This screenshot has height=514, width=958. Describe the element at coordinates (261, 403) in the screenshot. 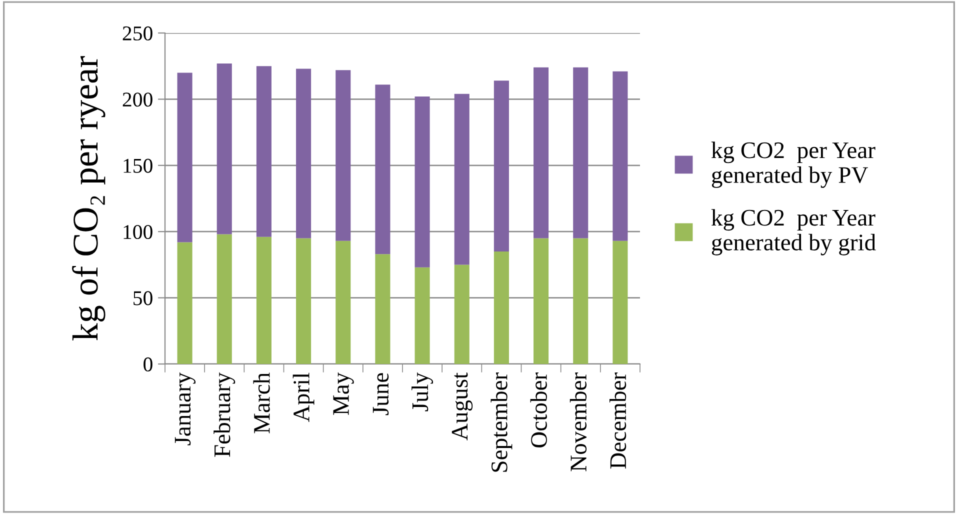

I see `x-tick-label: March` at that location.